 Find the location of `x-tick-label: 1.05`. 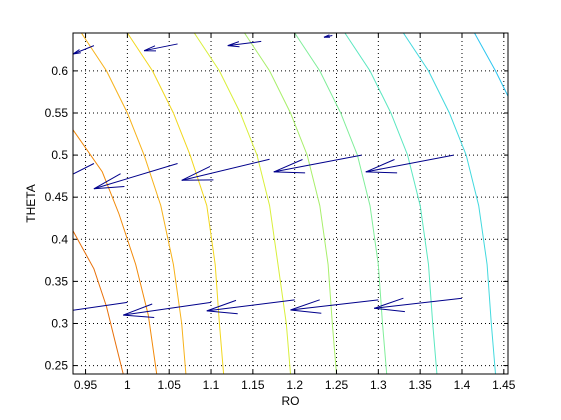

x-tick-label: 1.05 is located at coordinates (170, 385).